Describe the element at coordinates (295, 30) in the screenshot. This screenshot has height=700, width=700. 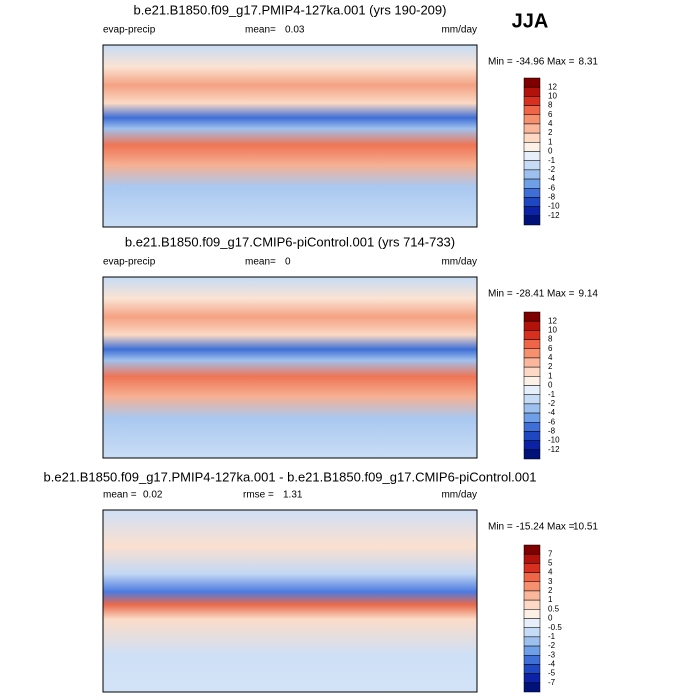
I see `stat-value: 0.03` at that location.